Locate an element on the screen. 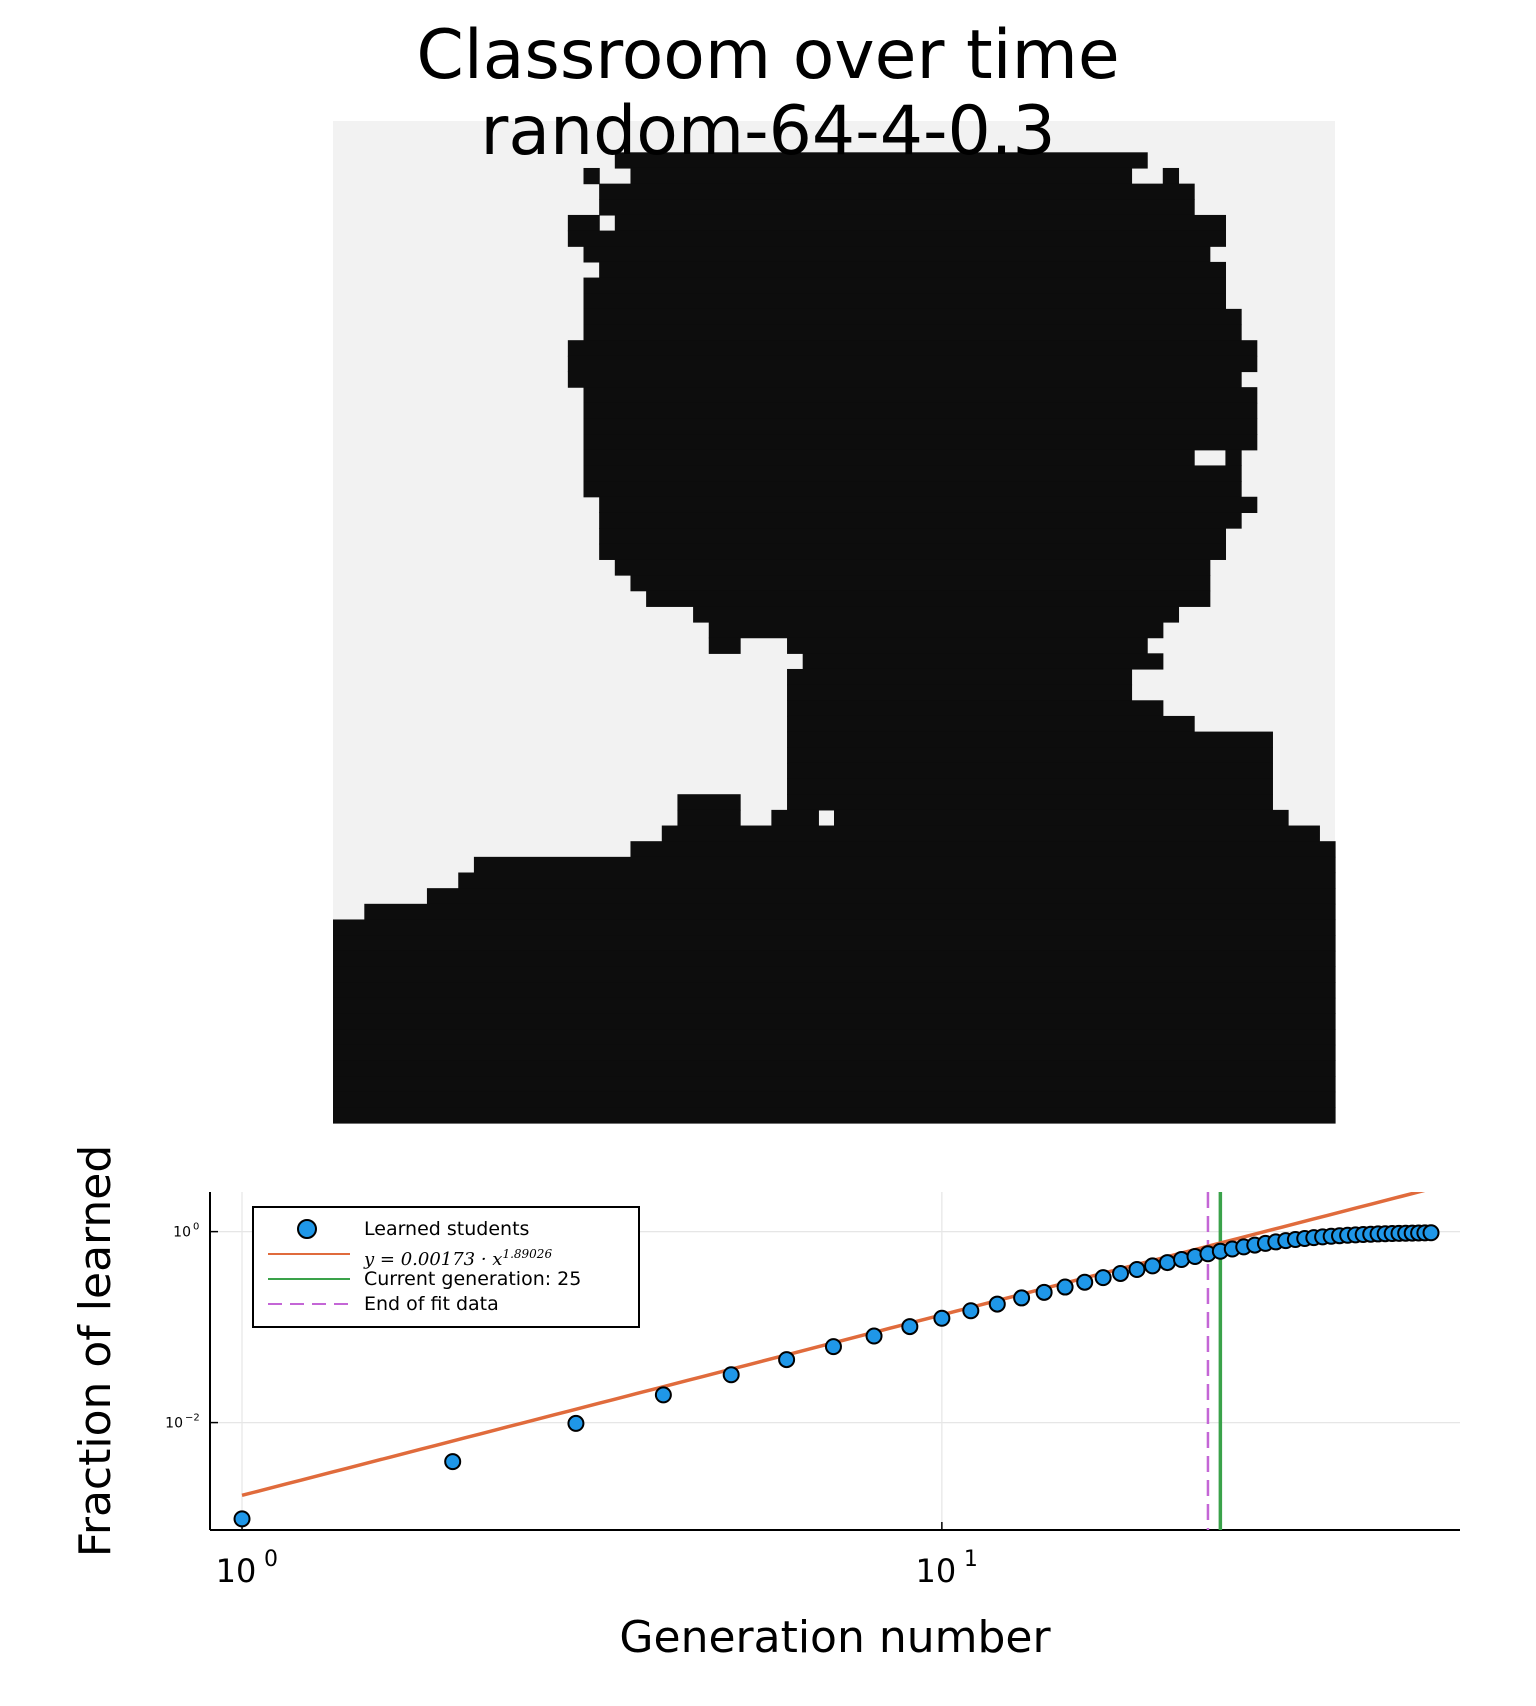  fit-label-lhs: y = 0.00173 · x is located at coordinates (433, 1259).